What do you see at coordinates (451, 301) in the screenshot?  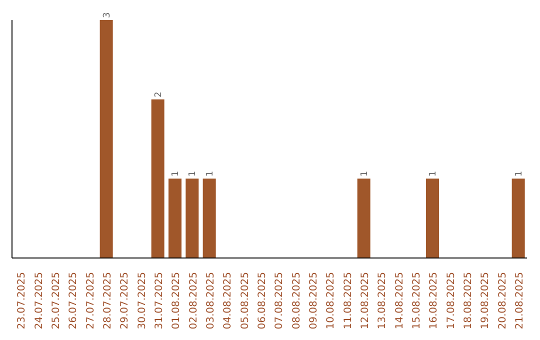 I see `x-tick-label: 17.08.2025` at bounding box center [451, 301].